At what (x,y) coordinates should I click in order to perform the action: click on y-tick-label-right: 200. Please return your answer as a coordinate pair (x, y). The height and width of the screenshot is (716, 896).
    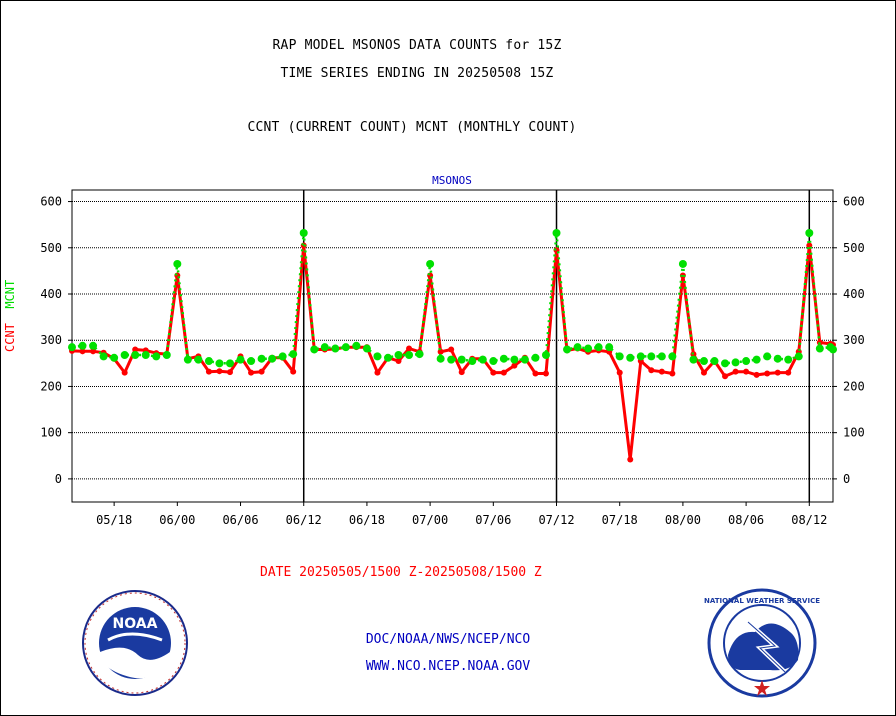
    Looking at the image, I should click on (854, 386).